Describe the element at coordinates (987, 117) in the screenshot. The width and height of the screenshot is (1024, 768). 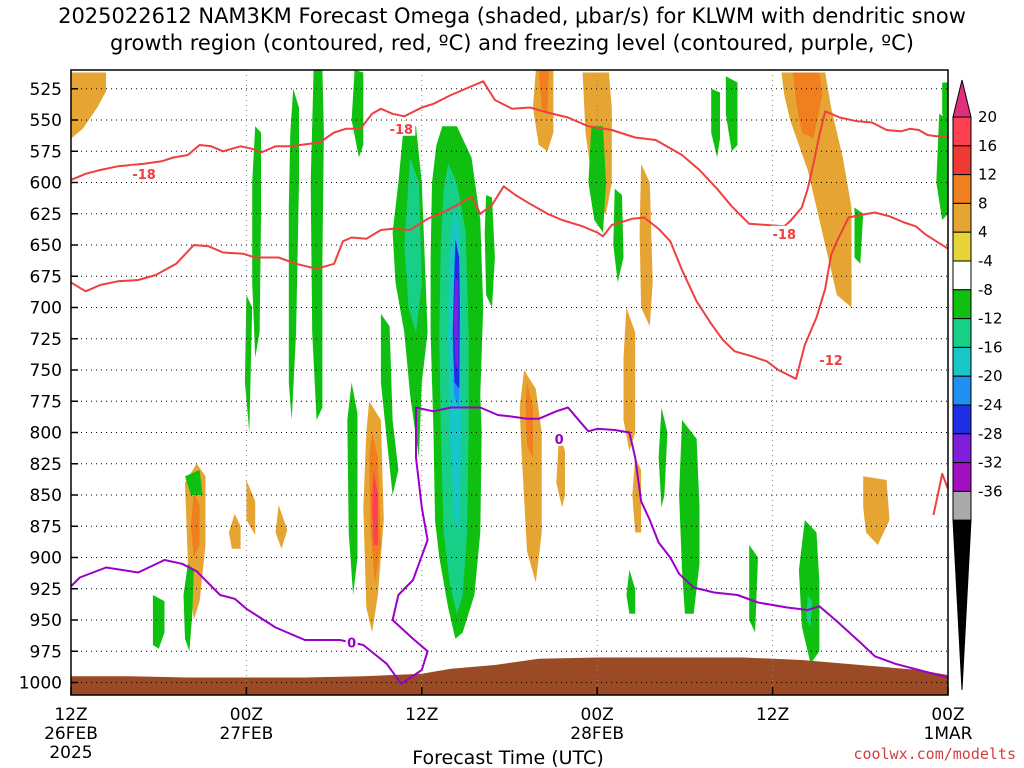
I see `colorbar-label: 20` at that location.